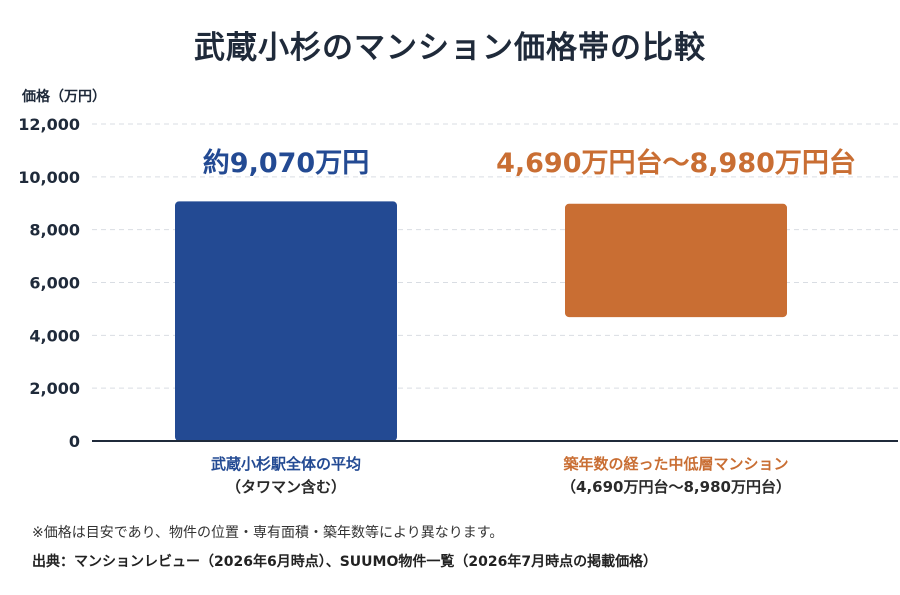  What do you see at coordinates (54, 230) in the screenshot?
I see `y-tick-label: 8,000` at bounding box center [54, 230].